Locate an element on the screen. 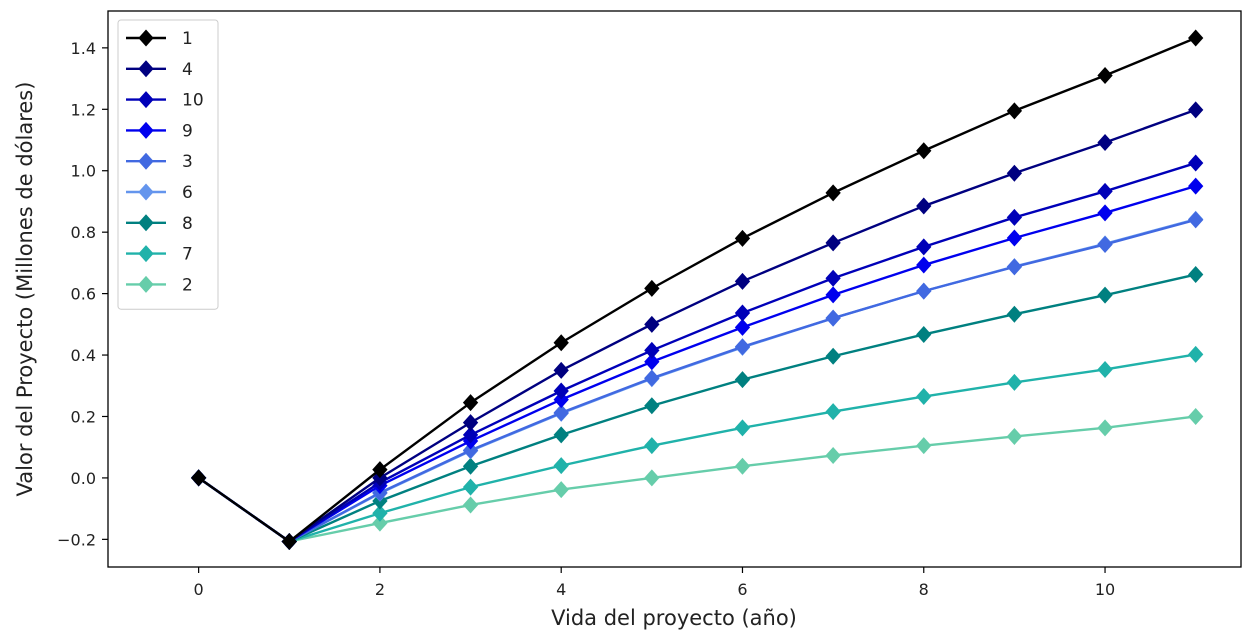 This screenshot has height=635, width=1253. y-tick-label: 1.2 is located at coordinates (83, 109).